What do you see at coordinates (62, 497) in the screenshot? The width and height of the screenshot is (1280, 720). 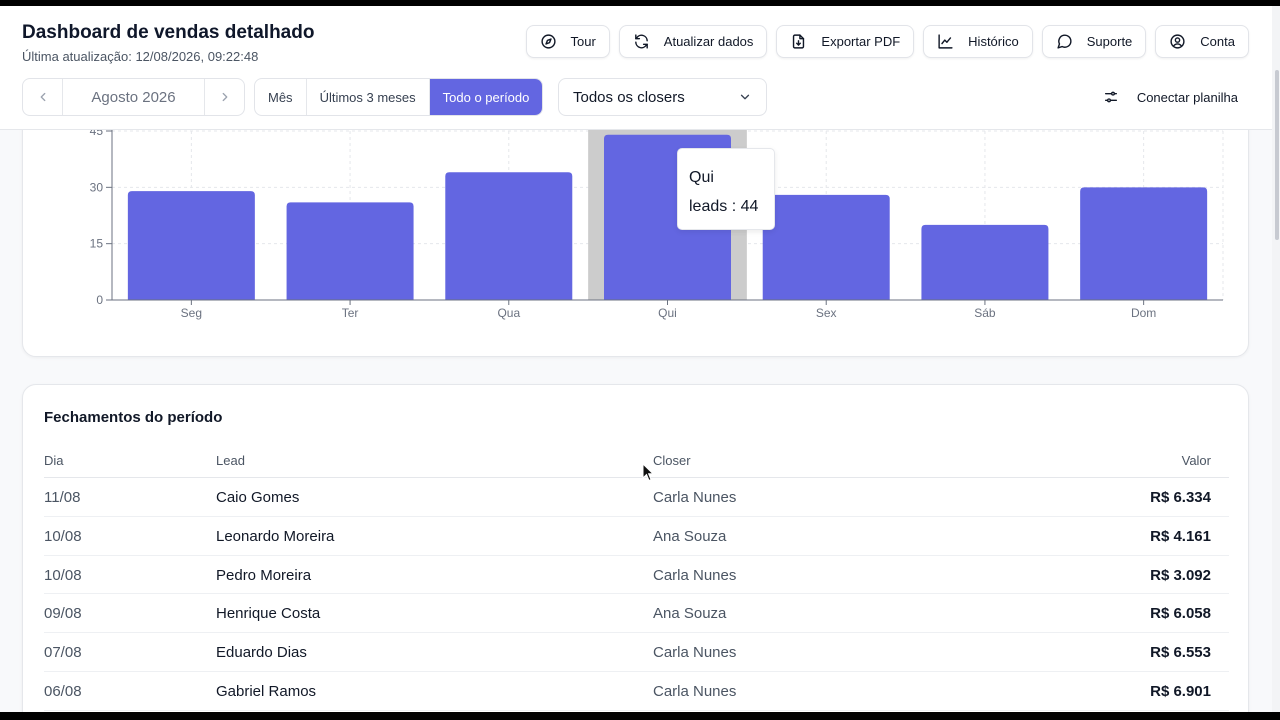 I see `cell-dia: 11/08` at bounding box center [62, 497].